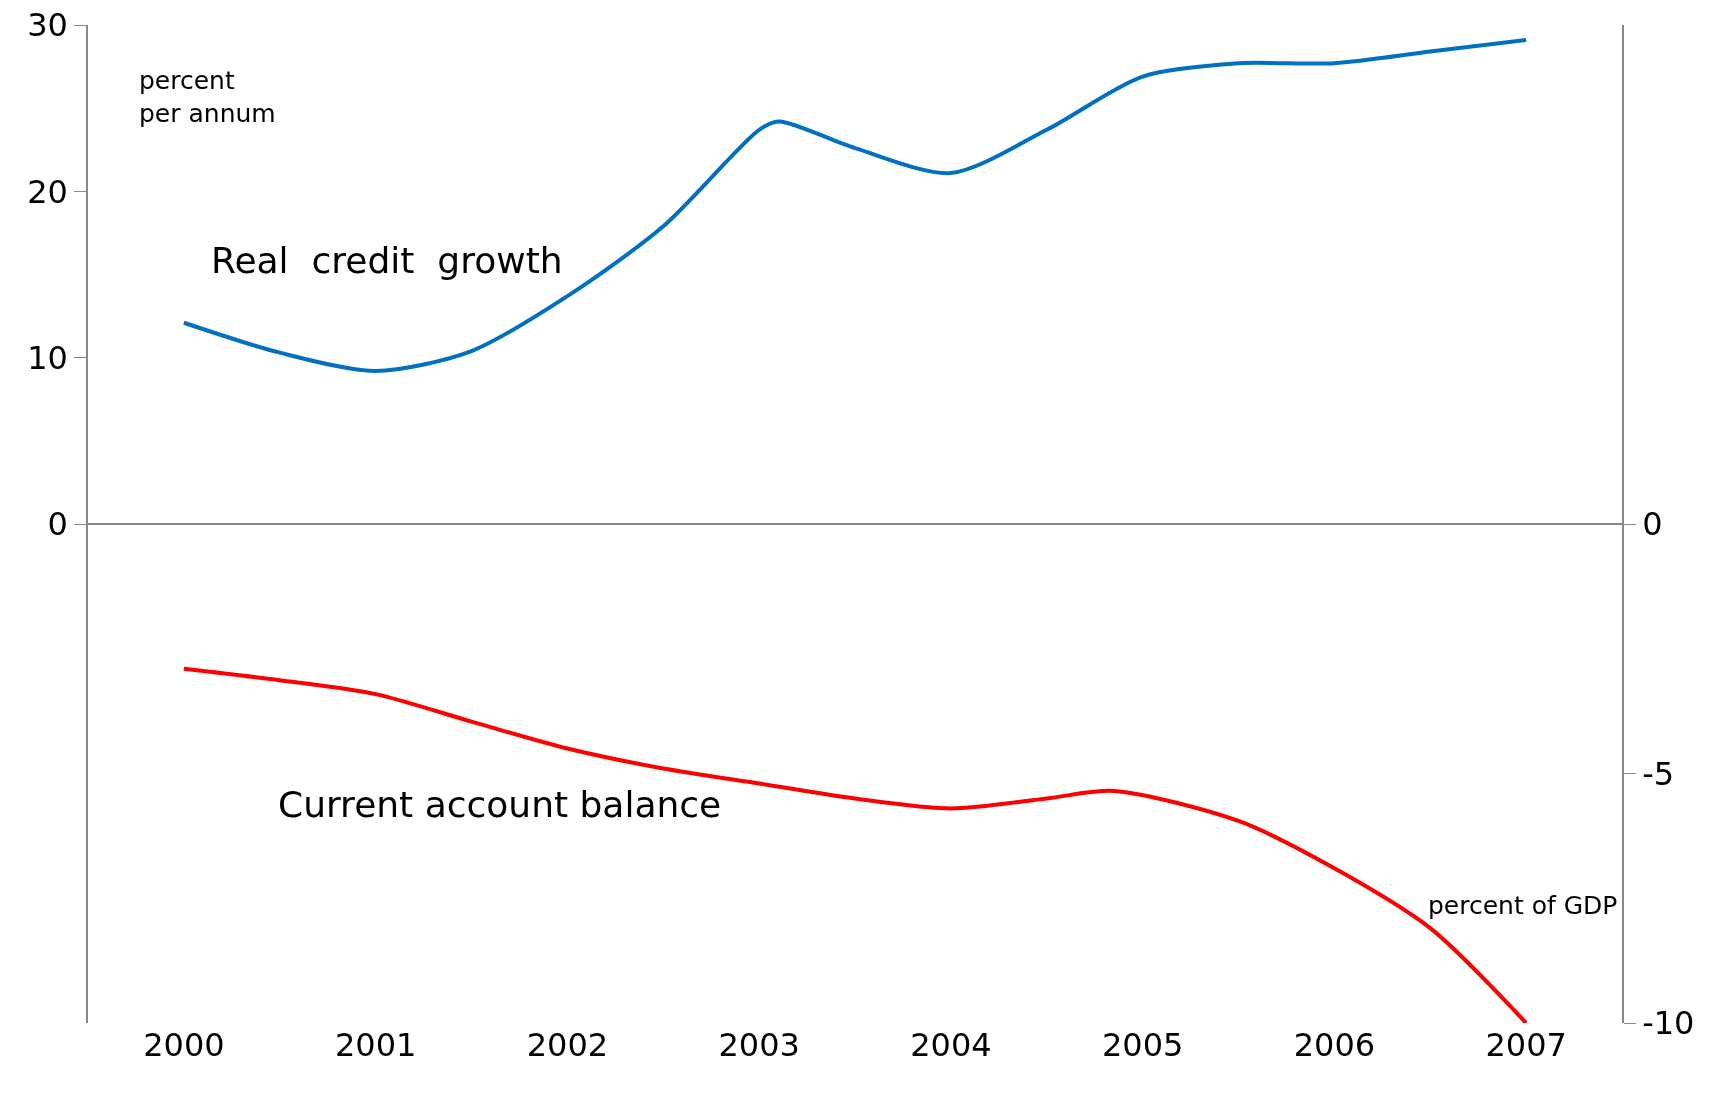  I want to click on series-label: Real credit growth, so click(387, 260).